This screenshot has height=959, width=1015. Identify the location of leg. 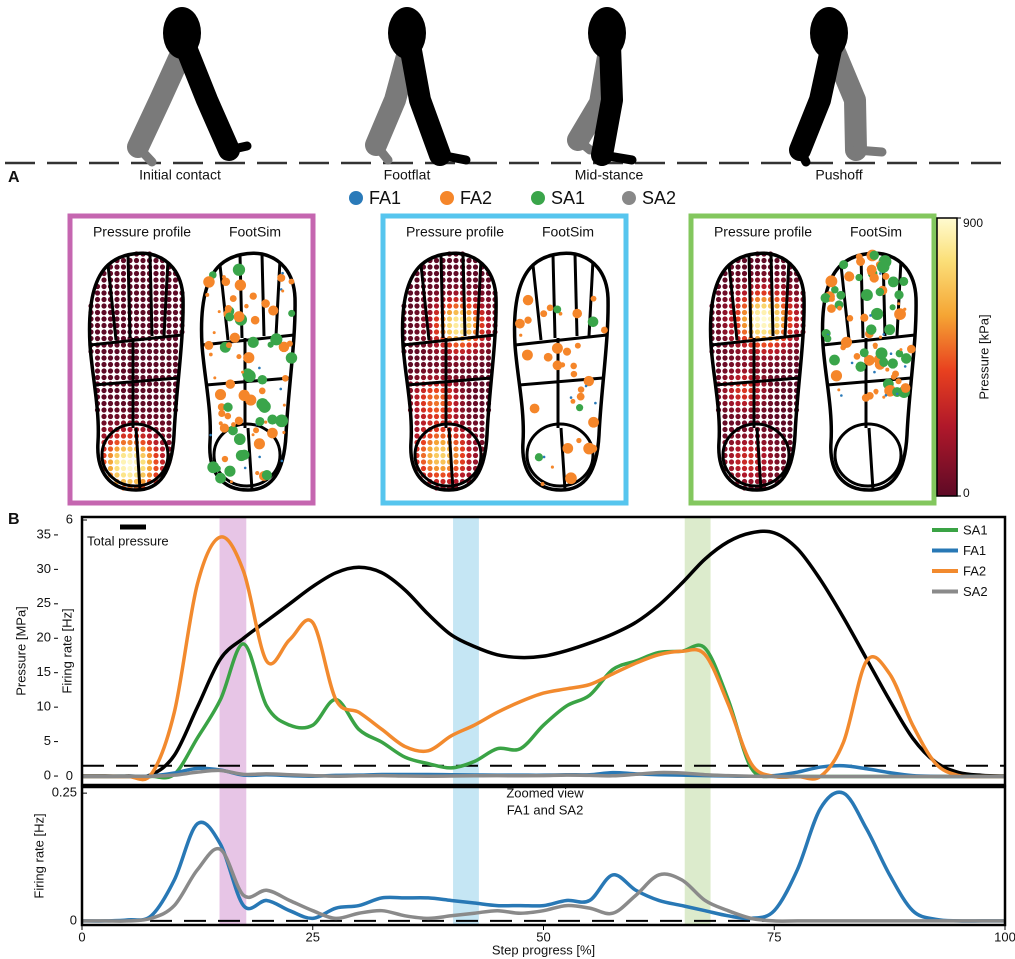
(607, 100).